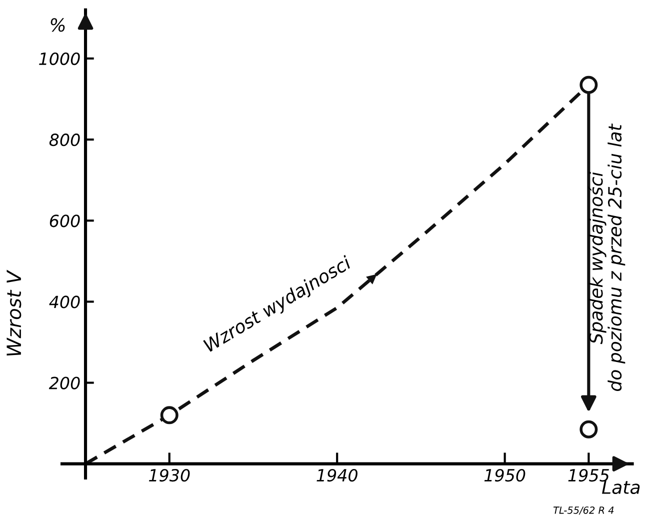 The height and width of the screenshot is (519, 660). Describe the element at coordinates (59, 59) in the screenshot. I see `y-tick-label: 1000` at that location.